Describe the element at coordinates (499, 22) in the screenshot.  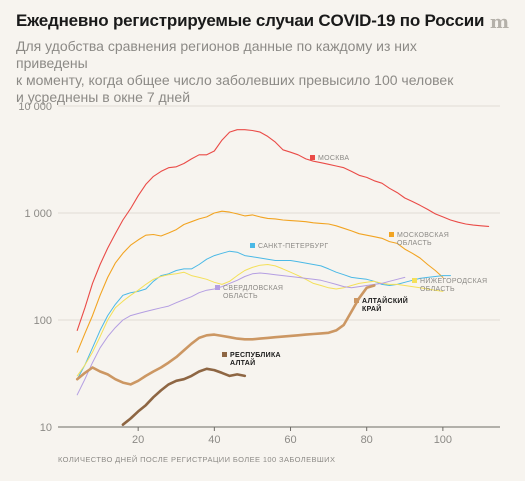
I see `brand-logo-icon: m` at that location.